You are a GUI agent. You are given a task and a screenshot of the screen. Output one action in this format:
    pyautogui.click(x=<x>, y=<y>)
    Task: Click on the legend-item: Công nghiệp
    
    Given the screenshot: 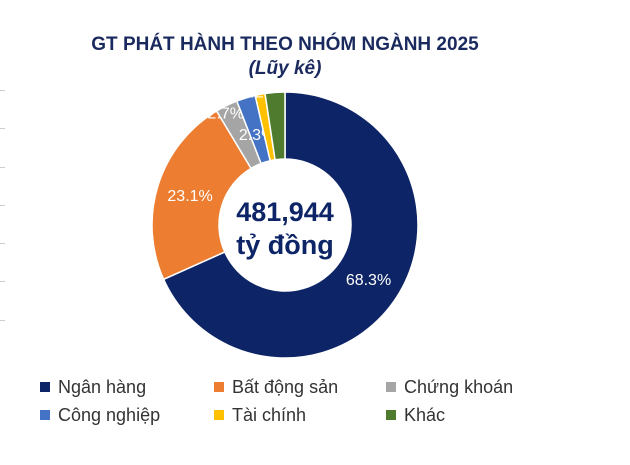 What is the action you would take?
    pyautogui.click(x=127, y=415)
    